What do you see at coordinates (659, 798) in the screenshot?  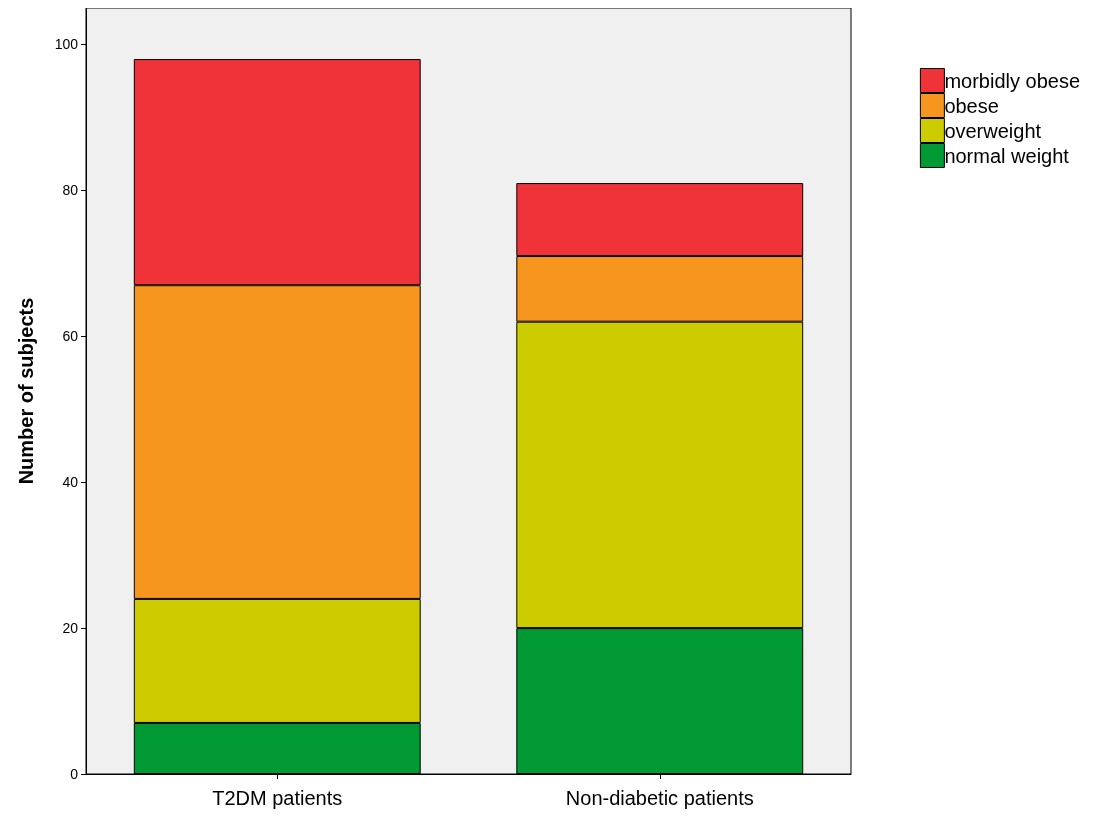 I see `x-tick-label: Non-diabetic patients` at bounding box center [659, 798].